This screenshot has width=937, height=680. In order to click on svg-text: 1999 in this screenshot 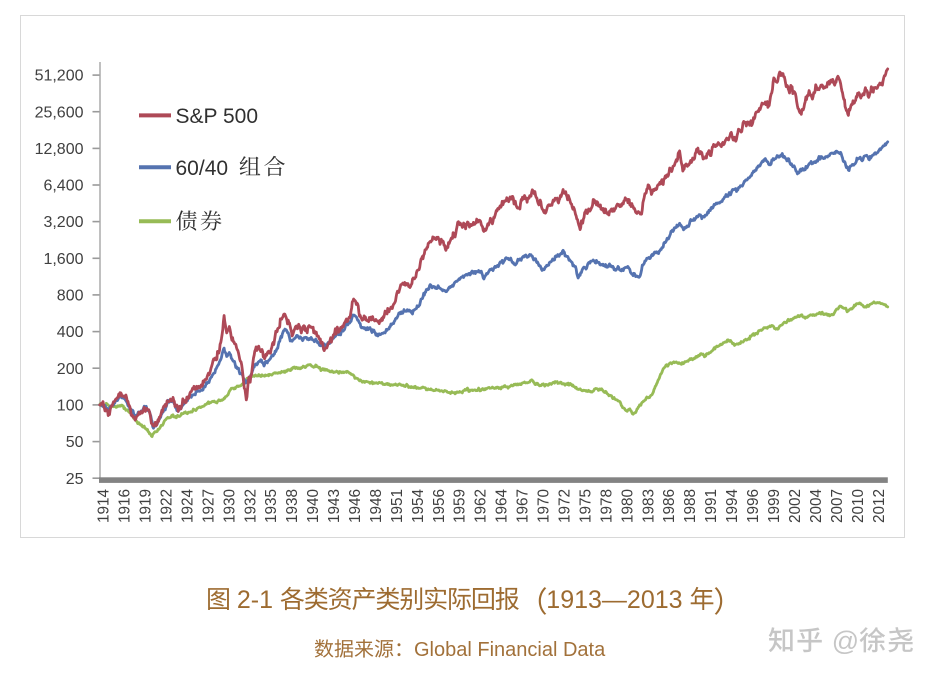, I will do `click(774, 506)`.